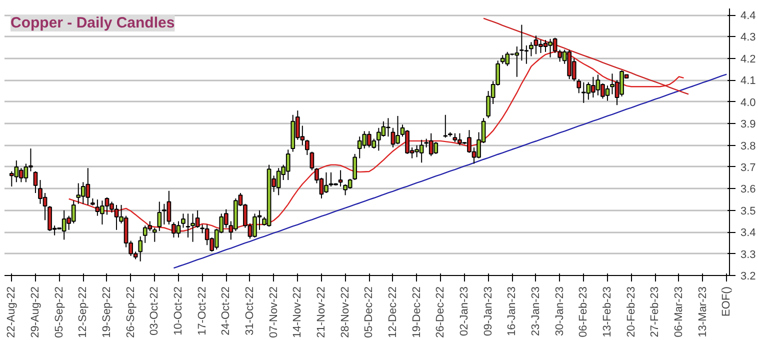  Describe the element at coordinates (130, 312) in the screenshot. I see `x-tick-label: 26-Sep-22` at that location.